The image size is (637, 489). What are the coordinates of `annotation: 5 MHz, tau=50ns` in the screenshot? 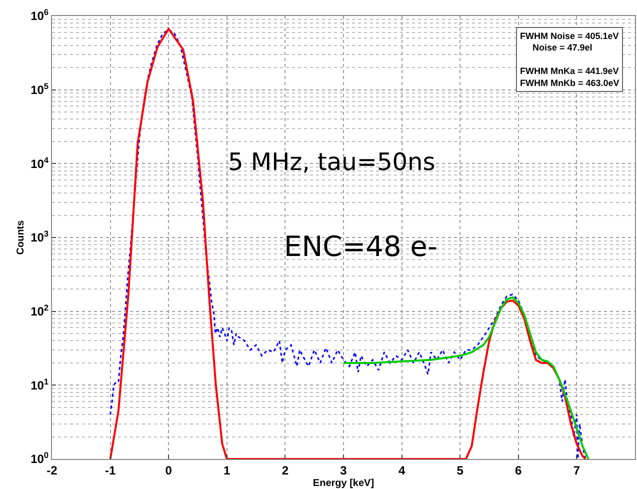 It's located at (332, 162).